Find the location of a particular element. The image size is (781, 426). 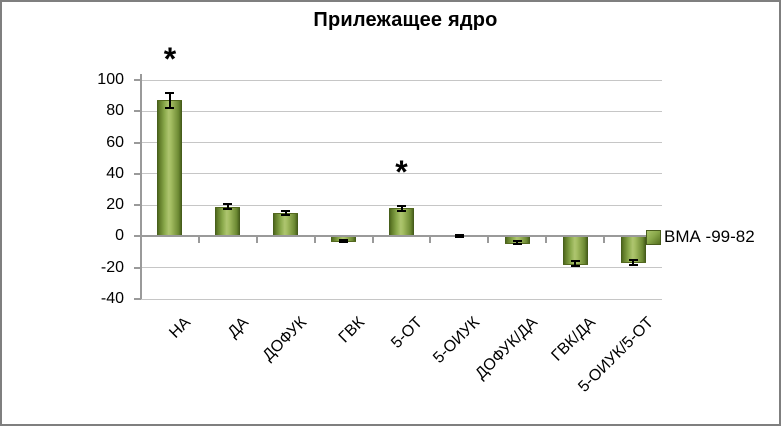

legend-marker-icon is located at coordinates (653, 237).